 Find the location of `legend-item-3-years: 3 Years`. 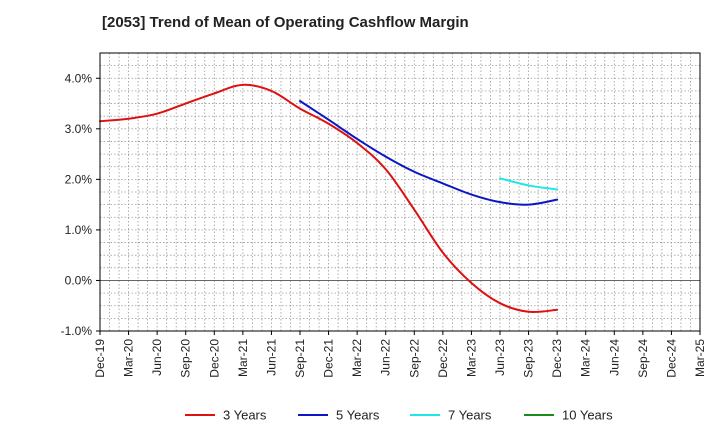

legend-item-3-years: 3 Years is located at coordinates (226, 415).